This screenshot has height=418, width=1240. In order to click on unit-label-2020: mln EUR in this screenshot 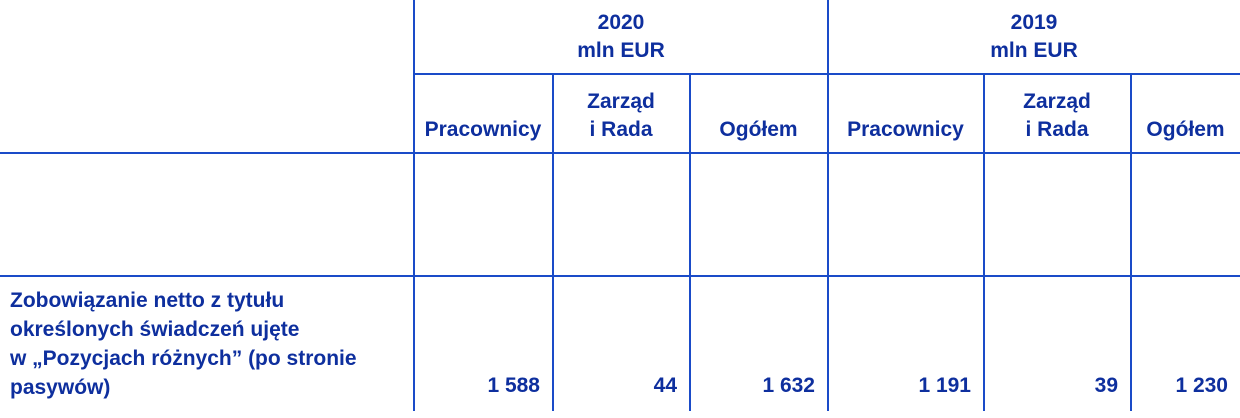, I will do `click(621, 50)`.